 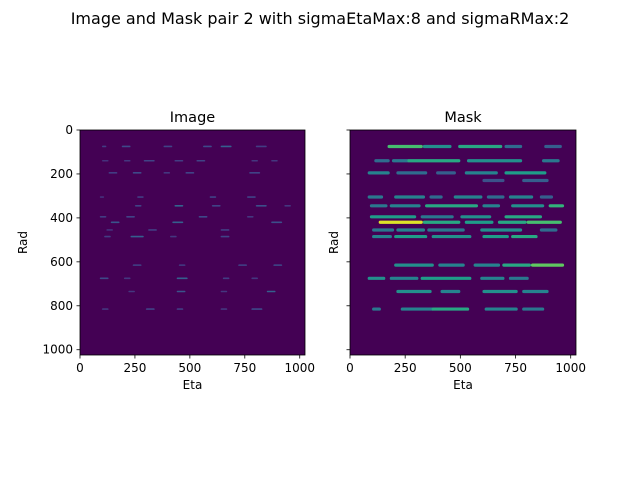 I want to click on panel-title: Mask, so click(x=463, y=118).